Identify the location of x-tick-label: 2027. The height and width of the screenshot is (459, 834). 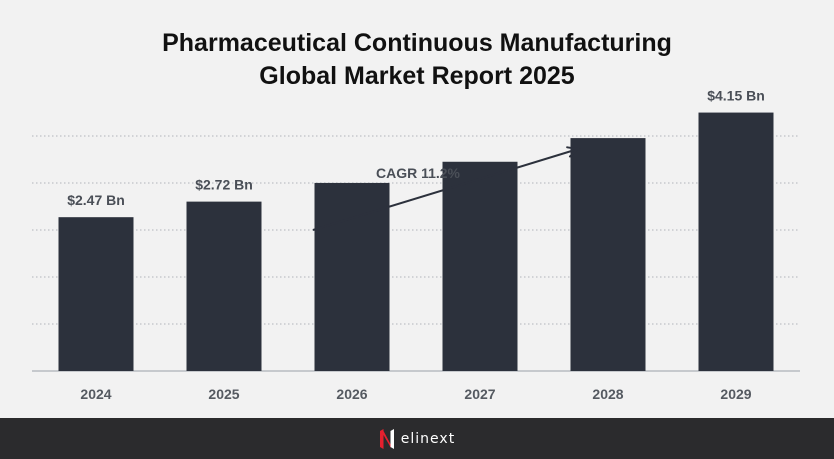
(479, 394).